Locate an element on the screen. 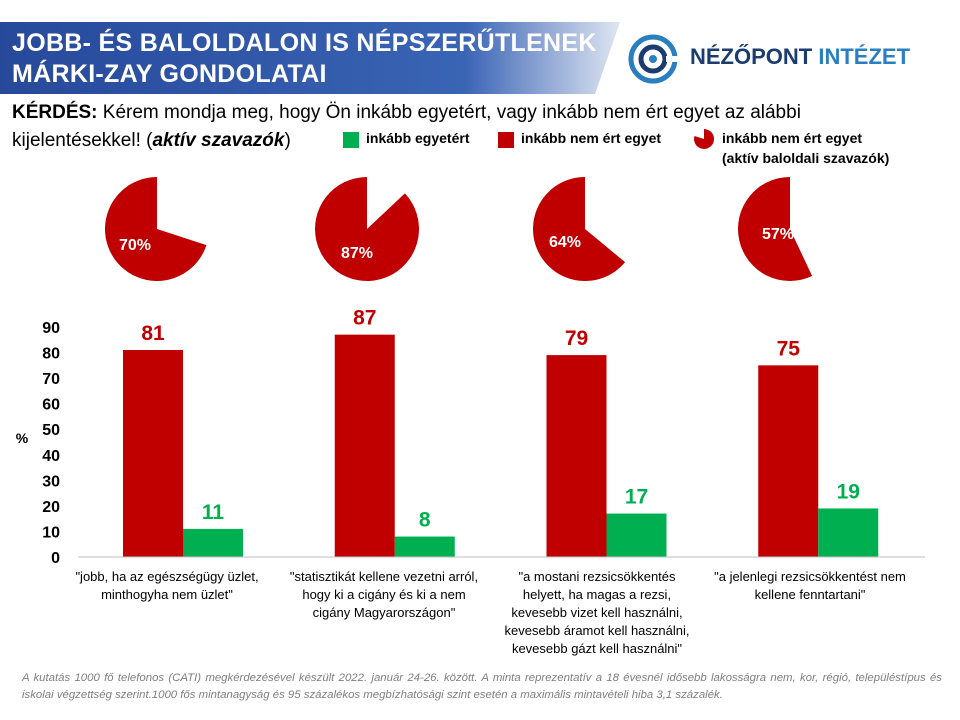  y-tick-label: 50 is located at coordinates (51, 430).